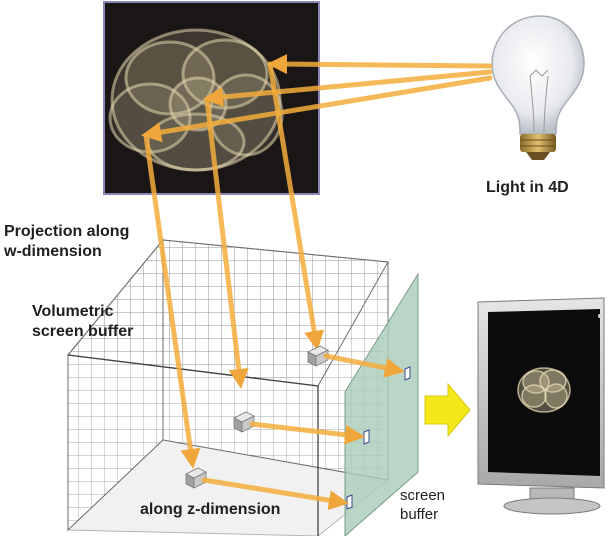  Describe the element at coordinates (423, 495) in the screenshot. I see `screen-buffer-label-line-1: screen` at that location.